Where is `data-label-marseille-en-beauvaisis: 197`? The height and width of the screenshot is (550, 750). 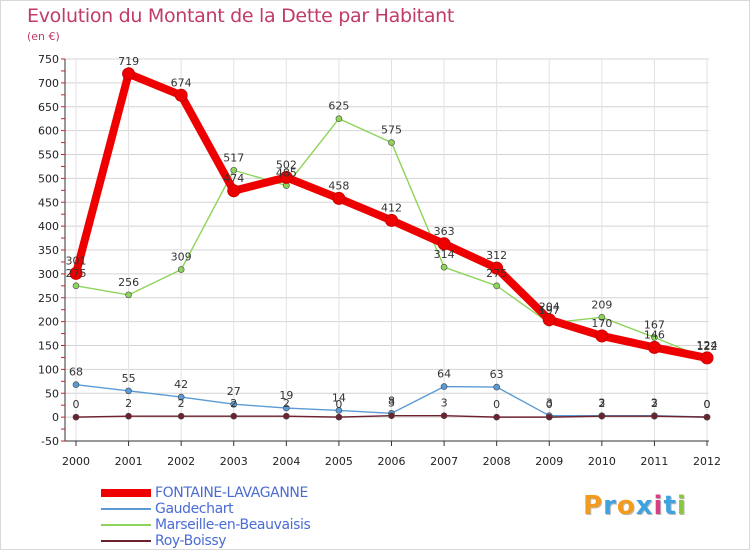 data-label-marseille-en-beauvaisis: 197 is located at coordinates (549, 310).